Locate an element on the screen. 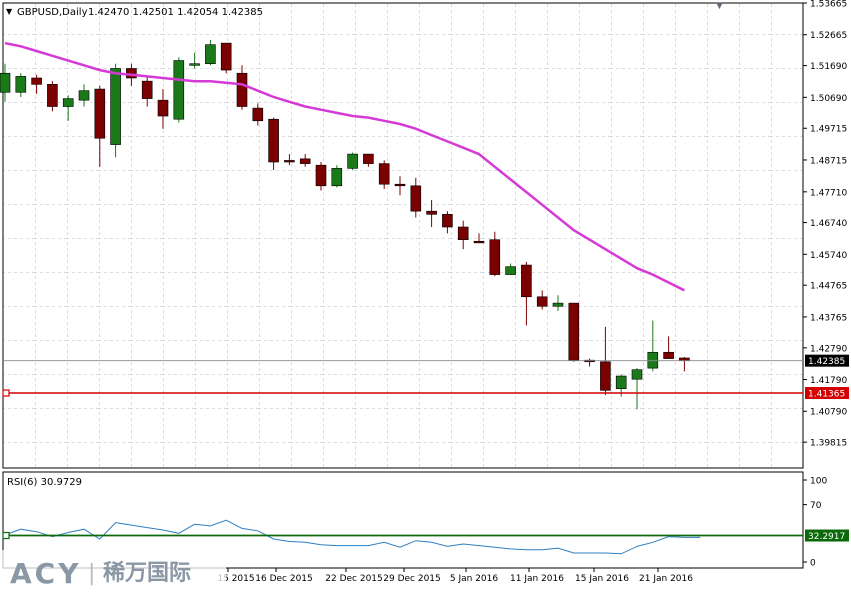 The height and width of the screenshot is (599, 851). price-tick-label: 1.48715 is located at coordinates (828, 161).